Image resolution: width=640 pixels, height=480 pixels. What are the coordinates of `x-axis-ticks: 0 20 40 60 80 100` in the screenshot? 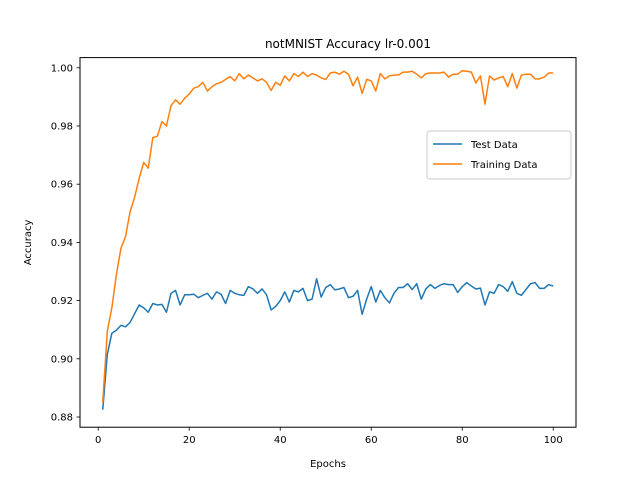 It's located at (329, 436).